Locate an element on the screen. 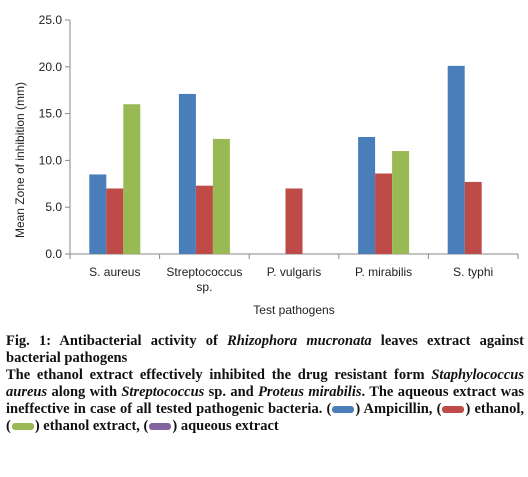 The image size is (528, 477). x-tick-label: Streptococcus is located at coordinates (204, 272).